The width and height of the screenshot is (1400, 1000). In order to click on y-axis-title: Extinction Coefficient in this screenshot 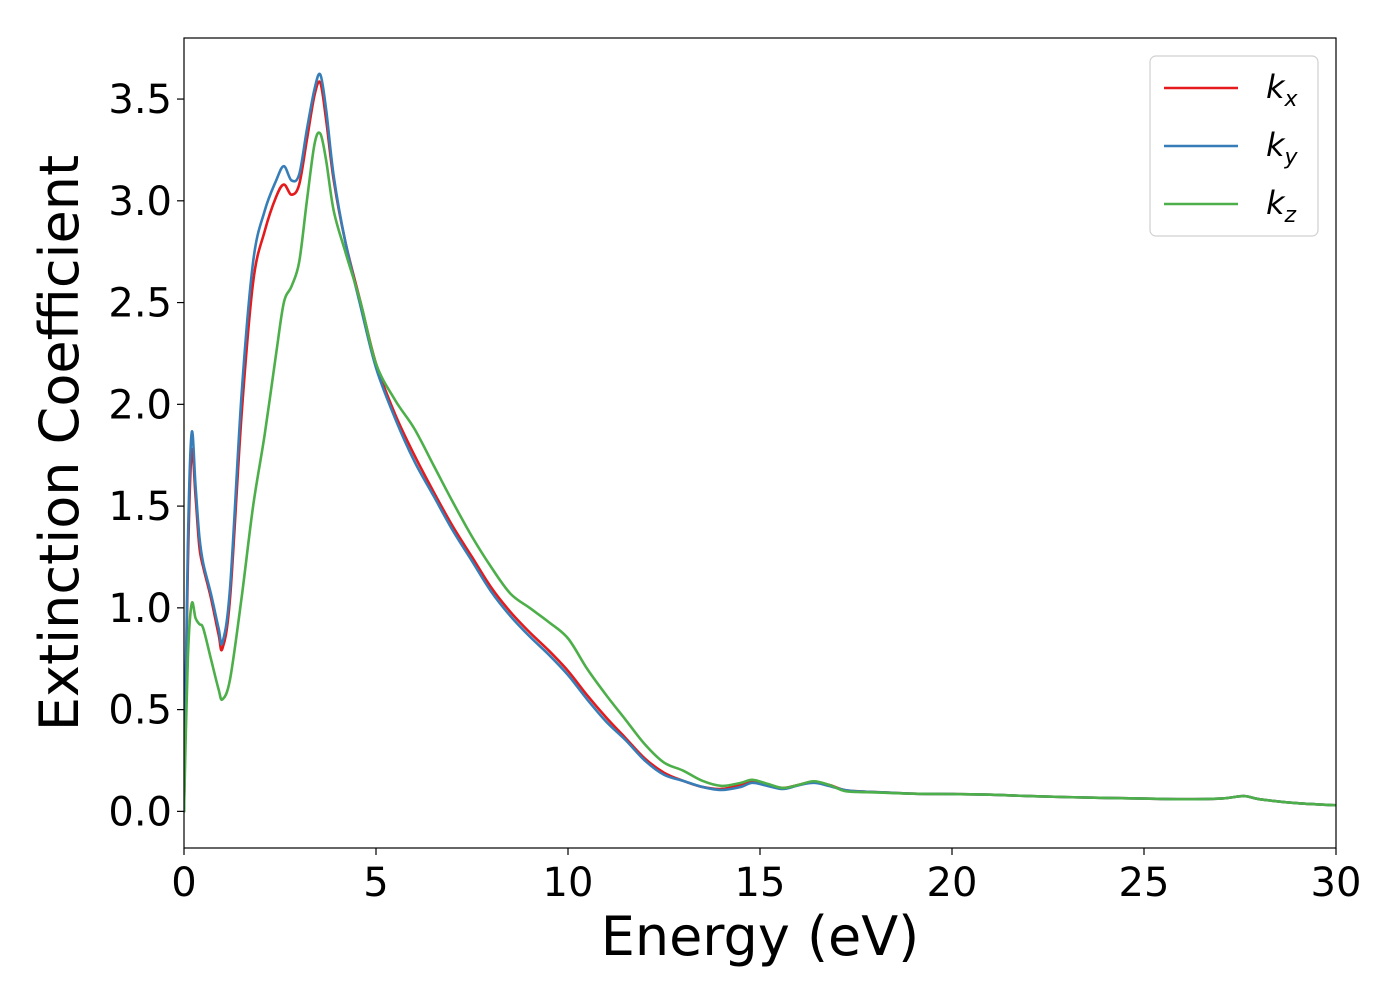, I will do `click(59, 443)`.